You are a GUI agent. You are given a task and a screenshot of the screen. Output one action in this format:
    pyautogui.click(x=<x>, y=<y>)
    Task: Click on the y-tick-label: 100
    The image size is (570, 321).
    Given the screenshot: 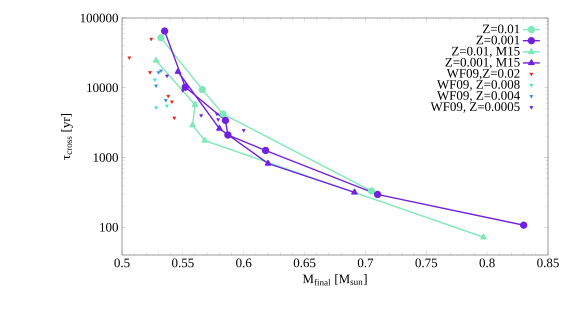 What is the action you would take?
    pyautogui.click(x=109, y=227)
    